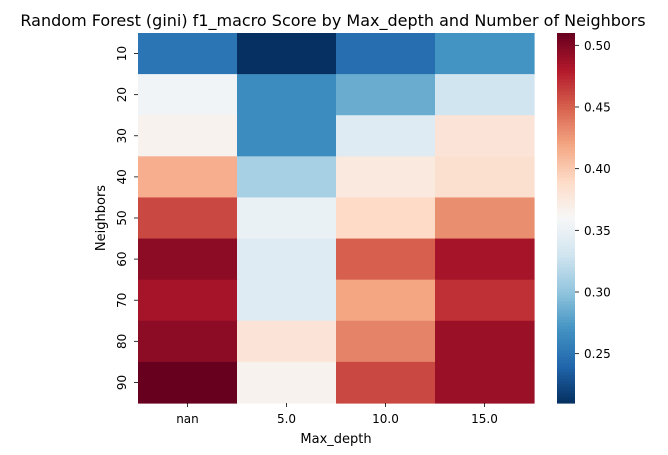 Image resolution: width=668 pixels, height=455 pixels. Describe the element at coordinates (122, 300) in the screenshot. I see `y-tick-label: 70` at that location.